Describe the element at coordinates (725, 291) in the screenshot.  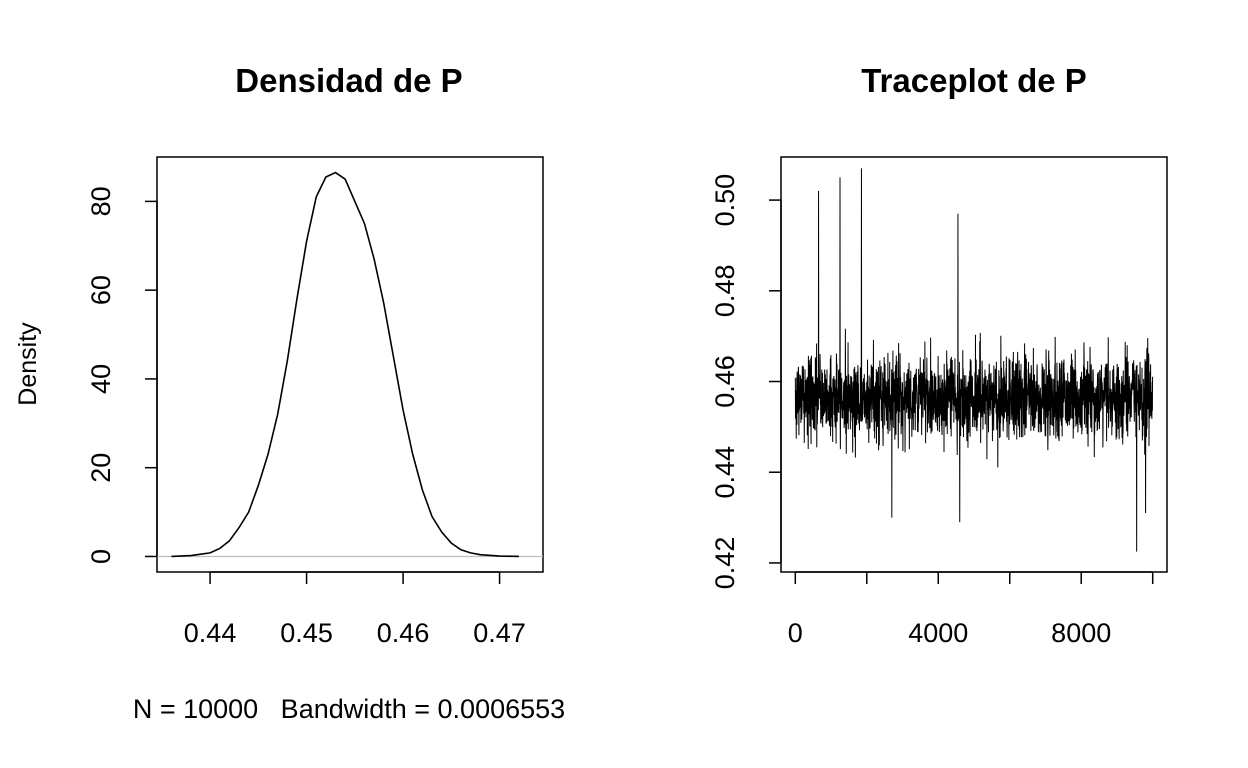
I see `trace-y-tick-label: 0.48` at that location.